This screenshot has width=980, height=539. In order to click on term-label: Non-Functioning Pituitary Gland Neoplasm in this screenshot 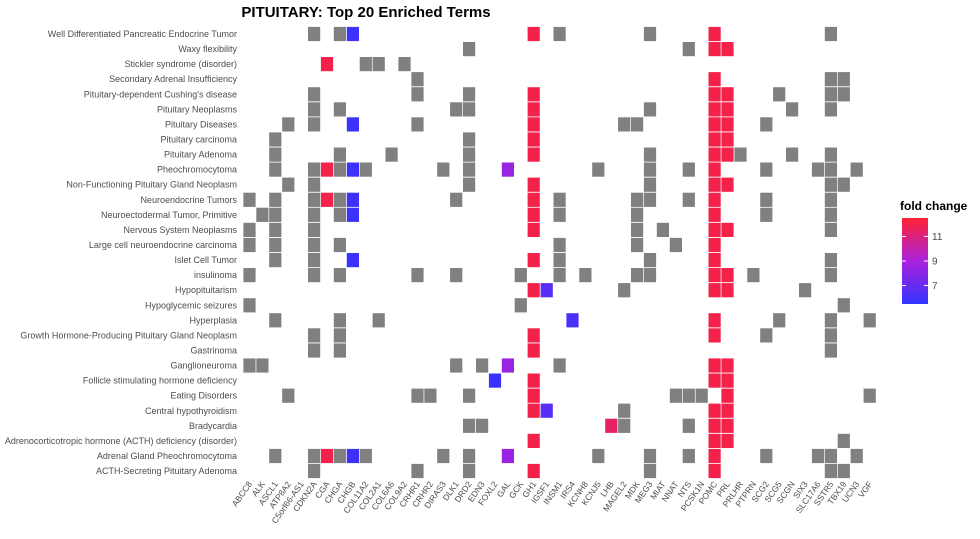, I will do `click(151, 185)`.